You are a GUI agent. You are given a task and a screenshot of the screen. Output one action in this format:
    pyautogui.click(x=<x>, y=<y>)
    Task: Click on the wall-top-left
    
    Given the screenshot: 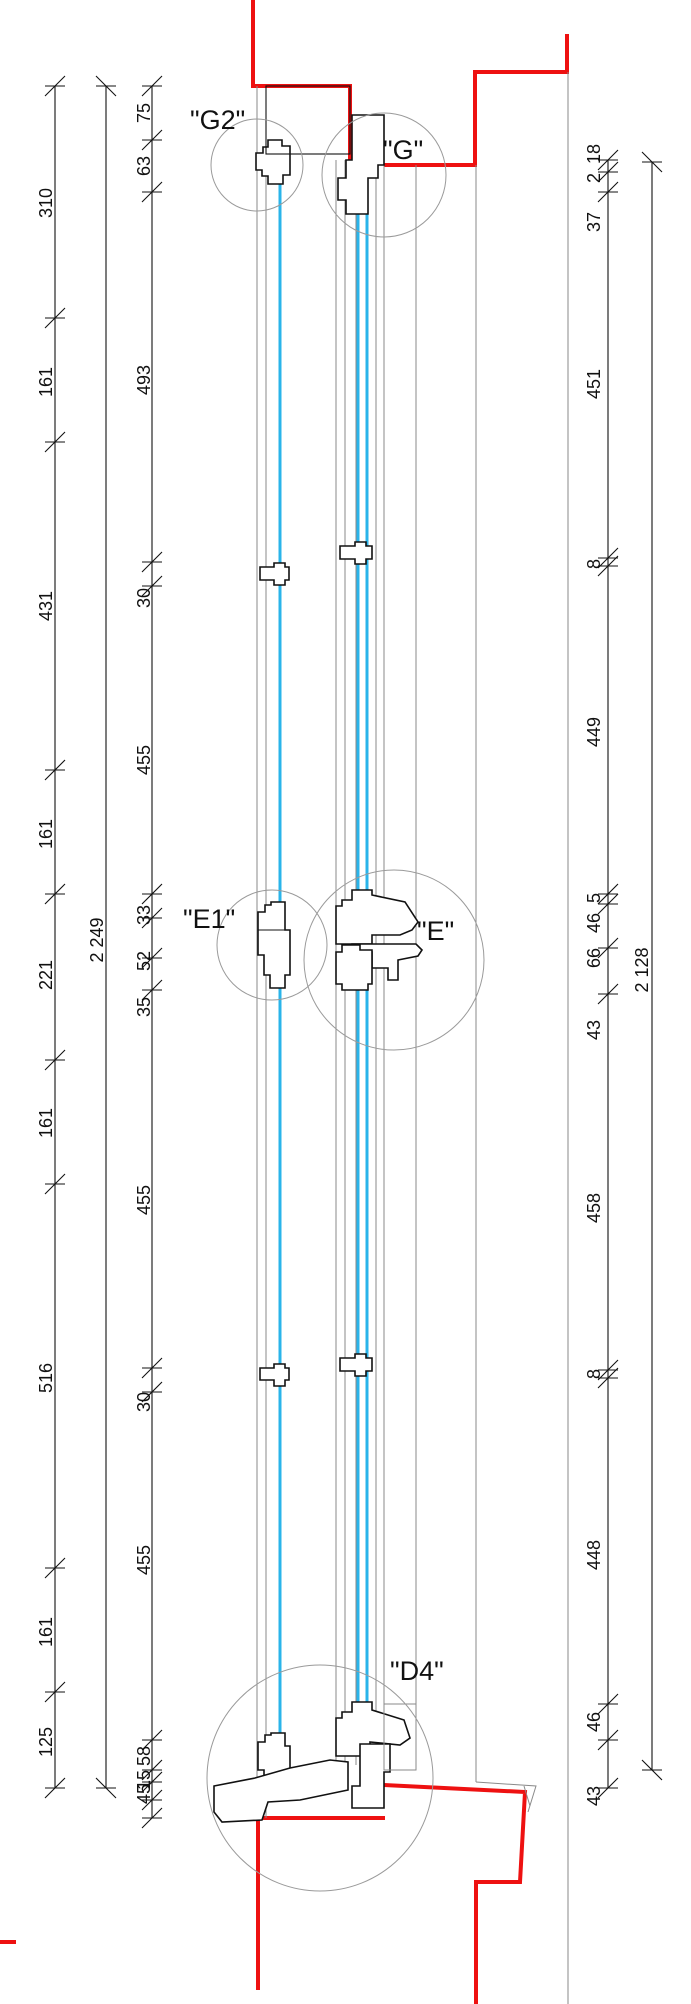 What is the action you would take?
    pyautogui.click(x=301, y=81)
    